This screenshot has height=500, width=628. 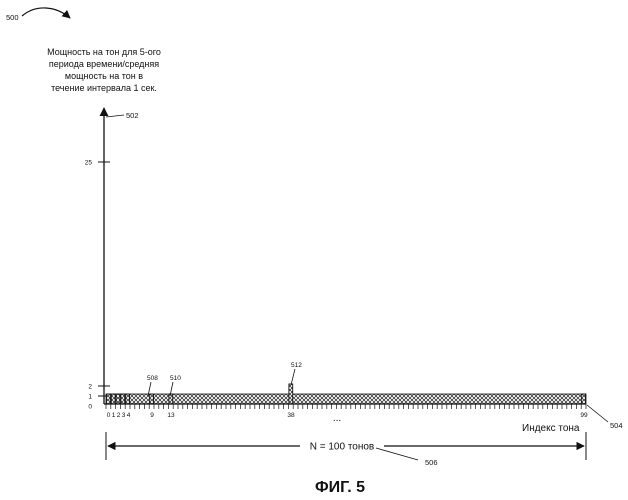 What do you see at coordinates (90, 387) in the screenshot?
I see `y-tick-label-2: 2` at bounding box center [90, 387].